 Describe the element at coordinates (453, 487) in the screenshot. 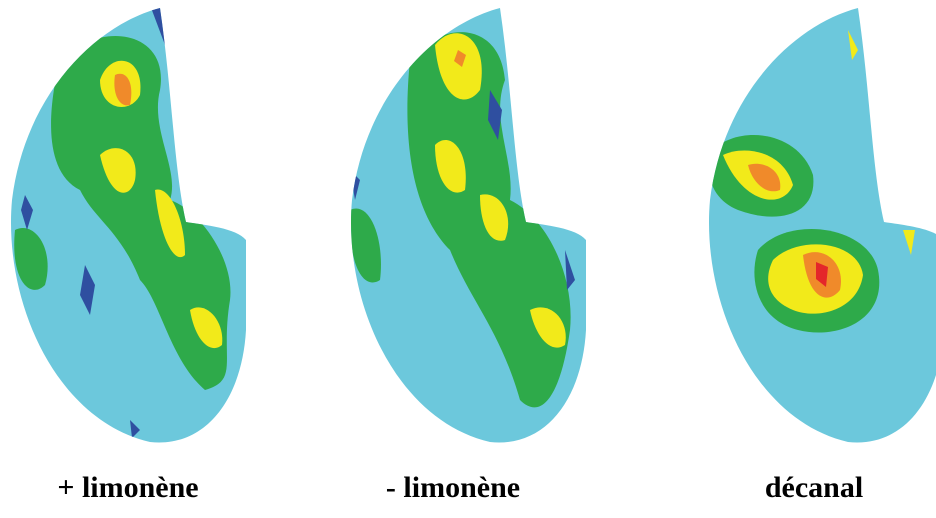

I see `panel-label: - limonène` at that location.